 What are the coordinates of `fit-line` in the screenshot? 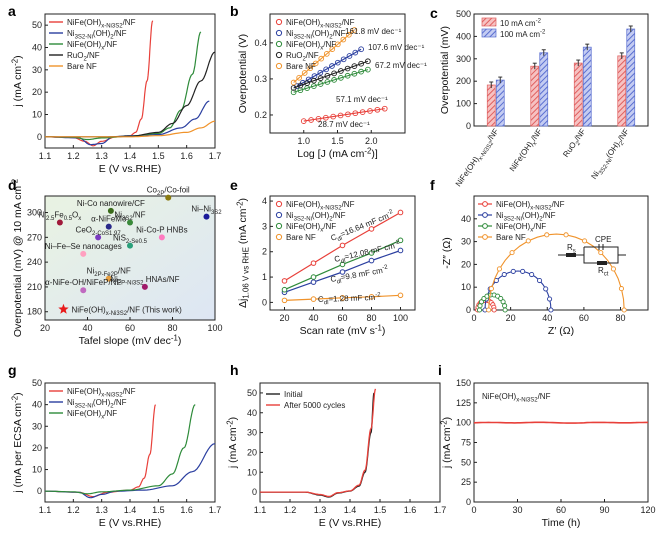 It's located at (329, 67).